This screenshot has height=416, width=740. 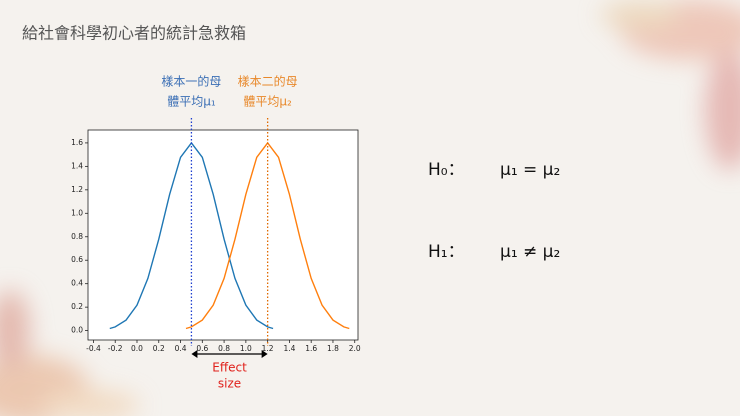 What do you see at coordinates (229, 368) in the screenshot?
I see `effect-label: Effect` at bounding box center [229, 368].